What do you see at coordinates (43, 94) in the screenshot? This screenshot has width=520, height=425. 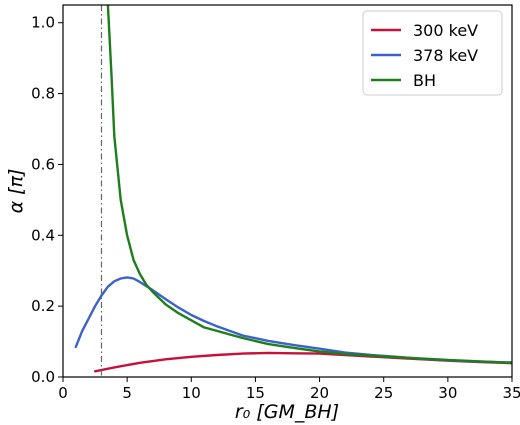 I see `y-tick-label: 0.8` at bounding box center [43, 94].